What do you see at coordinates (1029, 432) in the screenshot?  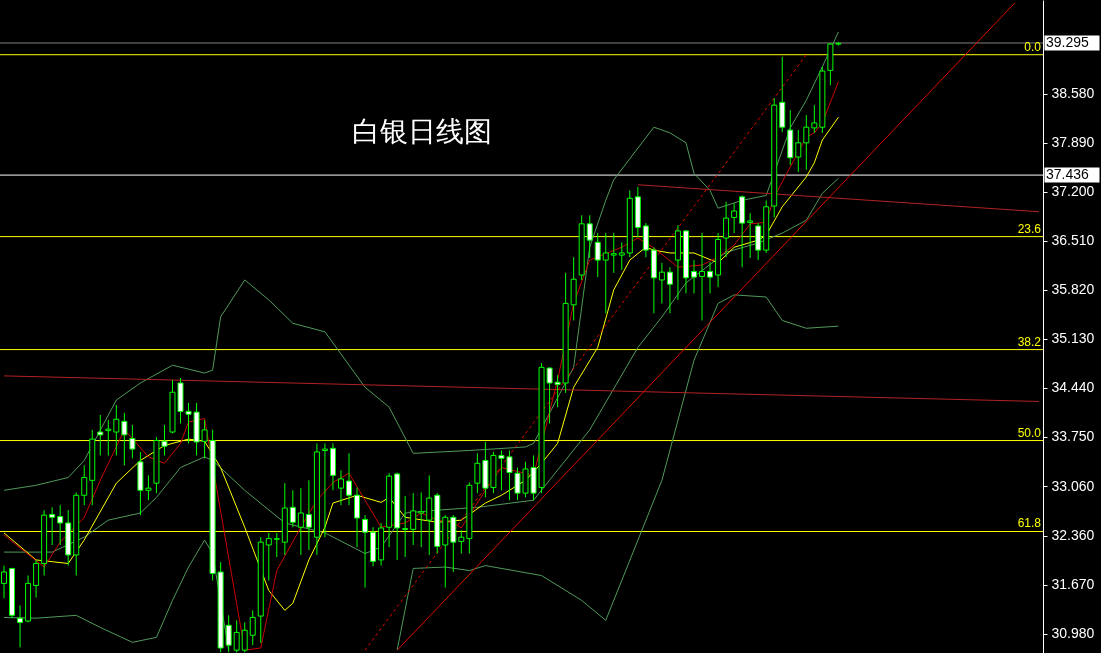 I see `annotation: 50.0` at bounding box center [1029, 432].